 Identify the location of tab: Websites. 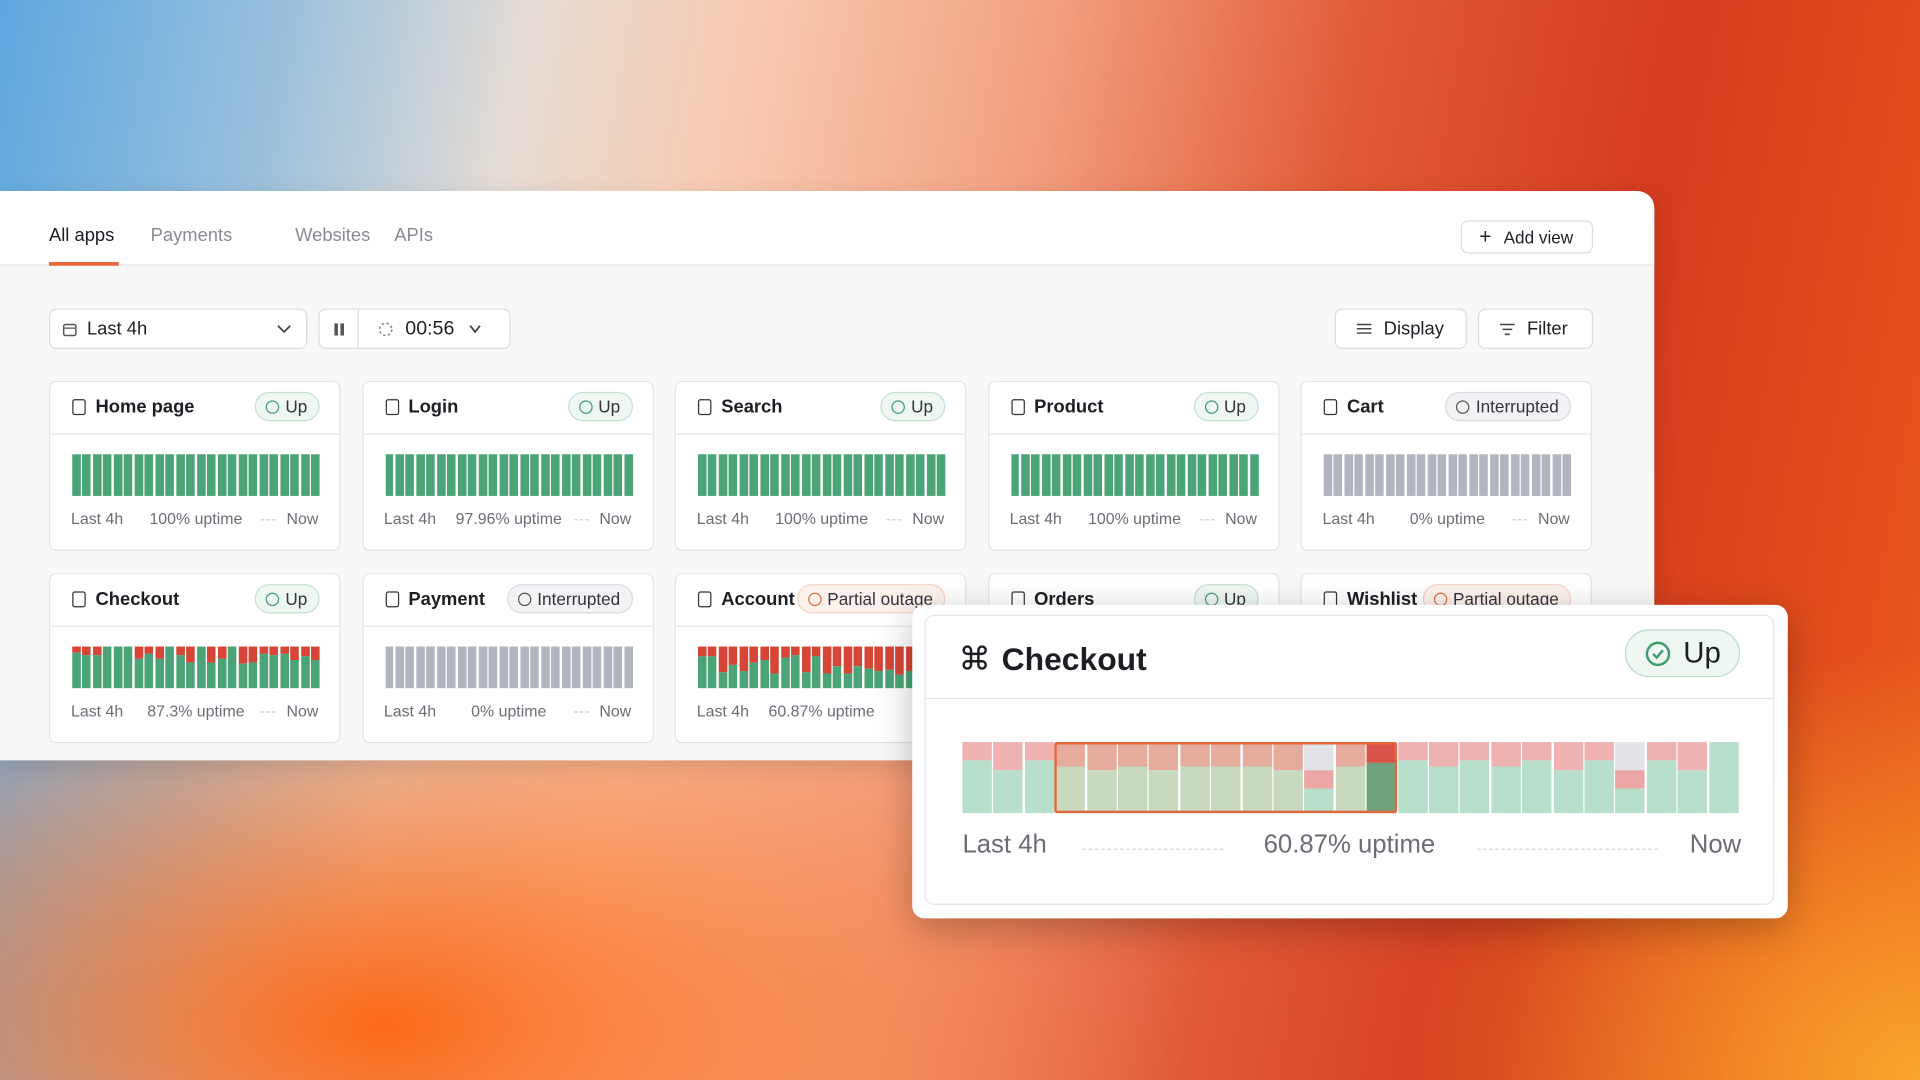
(333, 236).